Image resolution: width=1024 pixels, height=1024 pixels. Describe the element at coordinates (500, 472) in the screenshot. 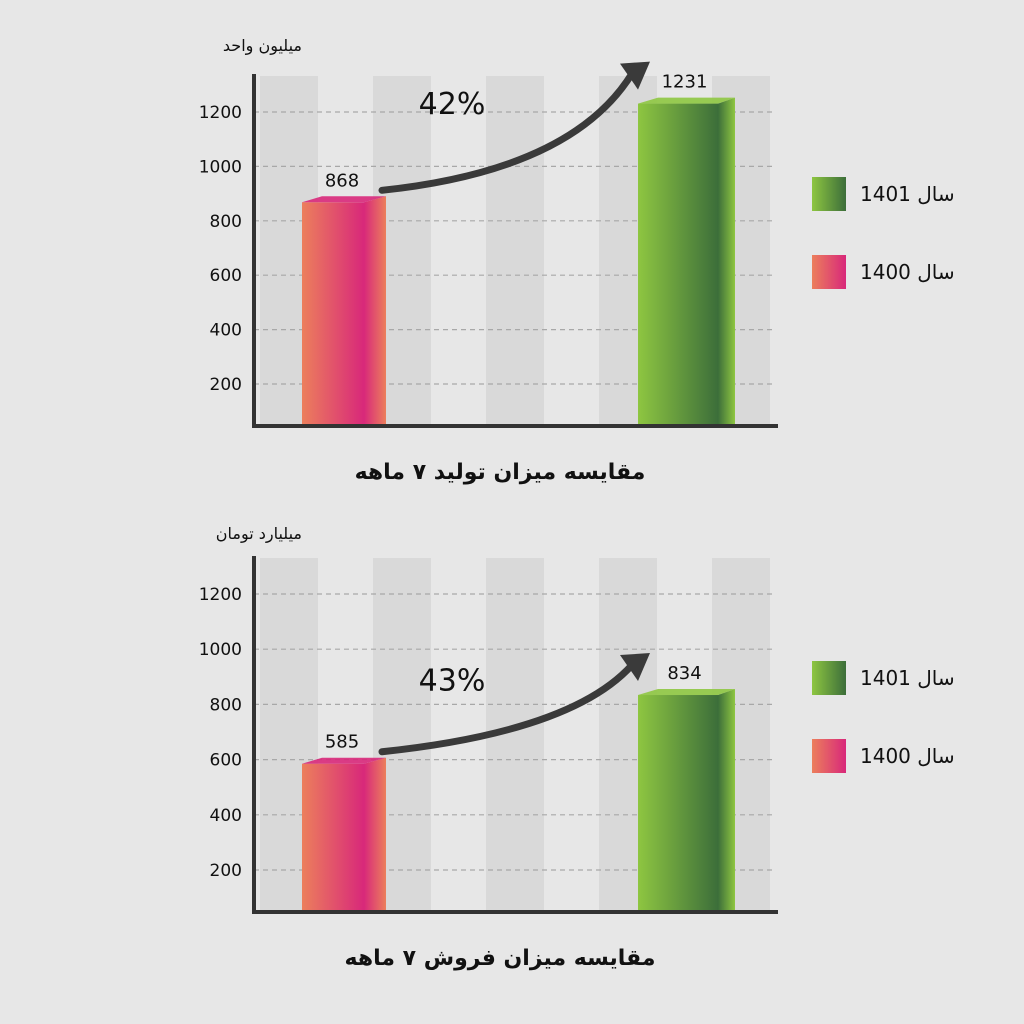

I see `chart-title: مقایسه میزان تولید ۷ ماهه` at that location.